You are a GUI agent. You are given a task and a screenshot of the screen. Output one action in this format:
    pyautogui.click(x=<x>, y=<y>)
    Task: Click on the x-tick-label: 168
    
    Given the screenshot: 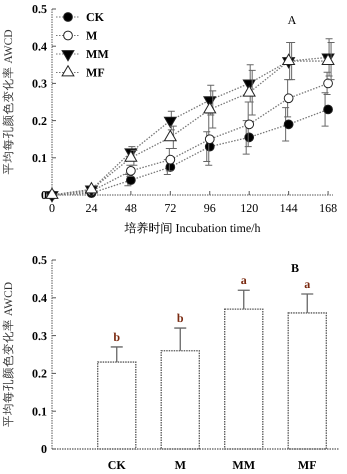 What is the action you would take?
    pyautogui.click(x=328, y=208)
    